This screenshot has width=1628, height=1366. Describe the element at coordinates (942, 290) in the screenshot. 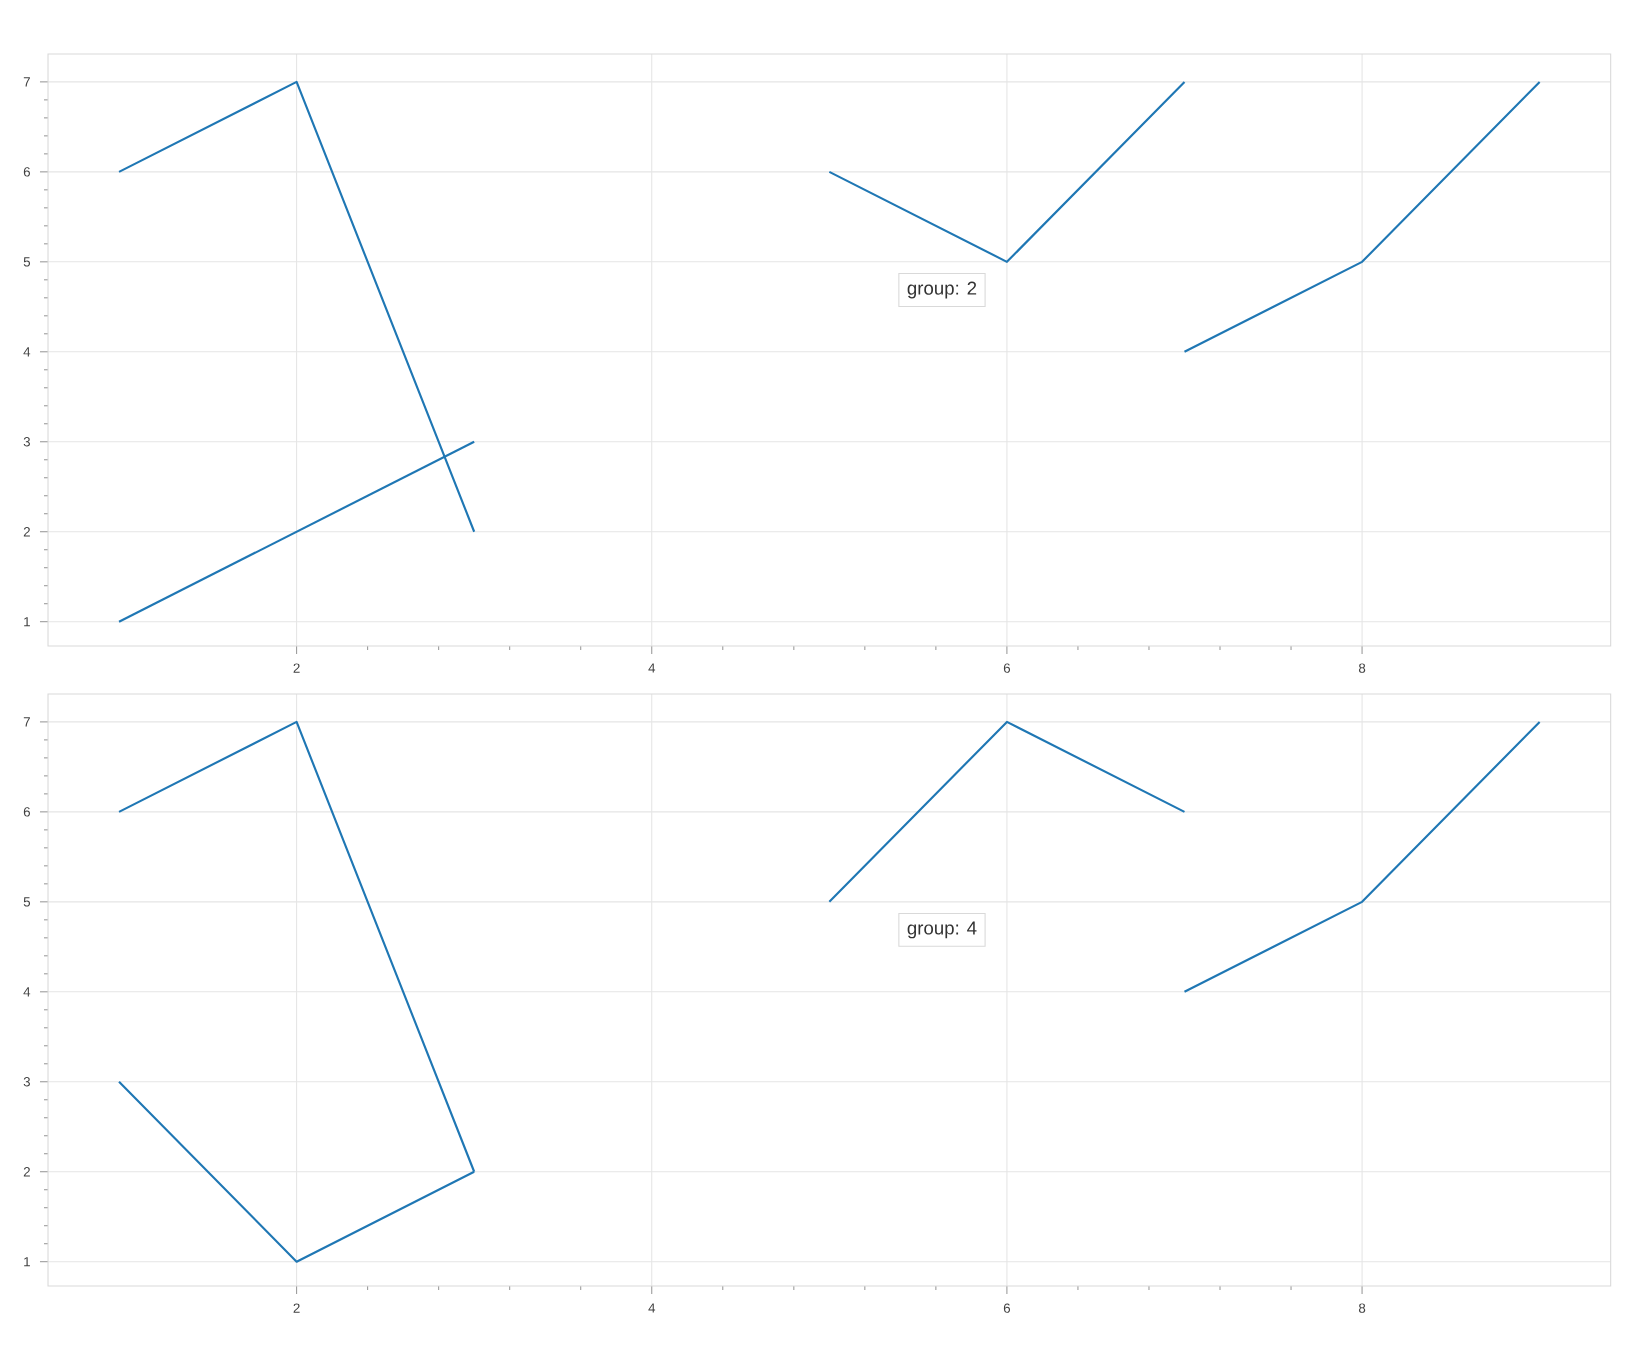

I see `annotation: group: 2` at that location.